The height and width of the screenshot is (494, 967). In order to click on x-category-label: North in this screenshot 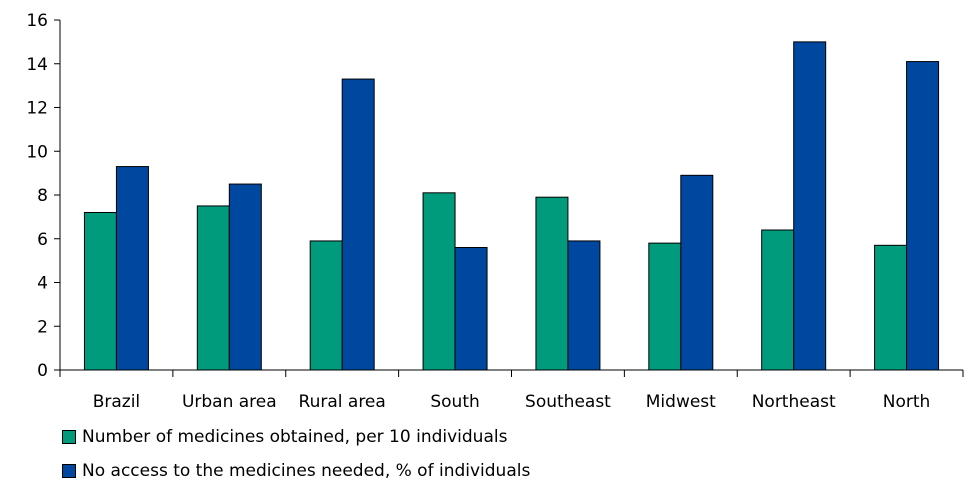, I will do `click(907, 402)`.